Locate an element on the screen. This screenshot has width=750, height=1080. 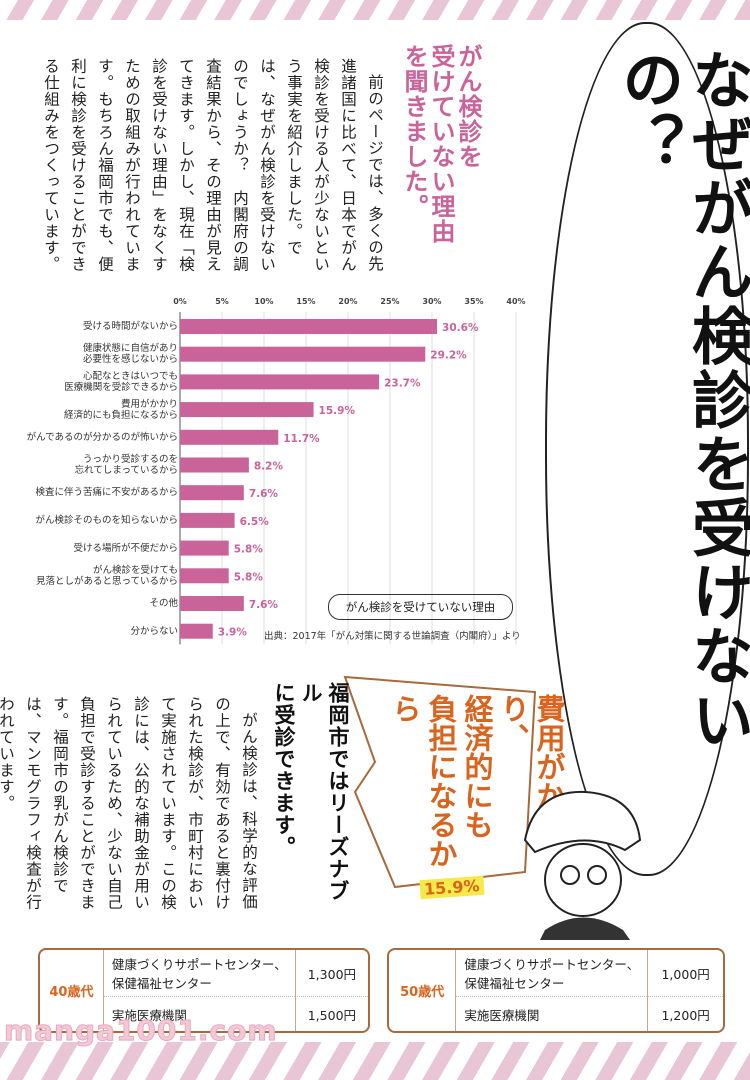
top-stripe-border is located at coordinates (375, 10).